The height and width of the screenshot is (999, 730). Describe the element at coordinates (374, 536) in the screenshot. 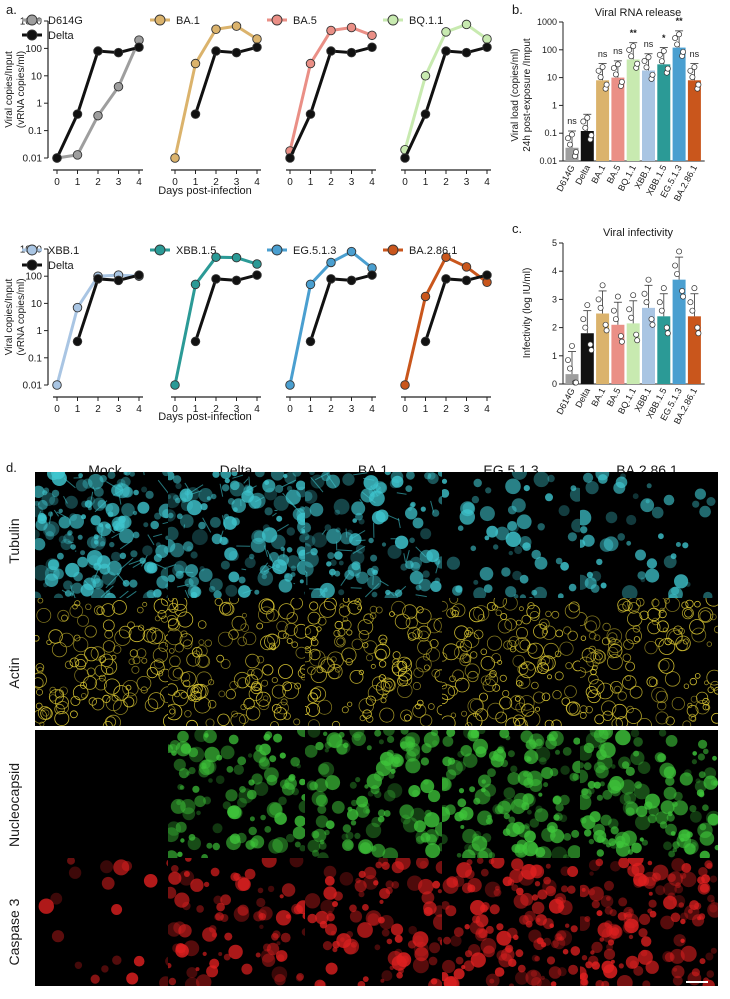

I see `micrograph-image` at that location.